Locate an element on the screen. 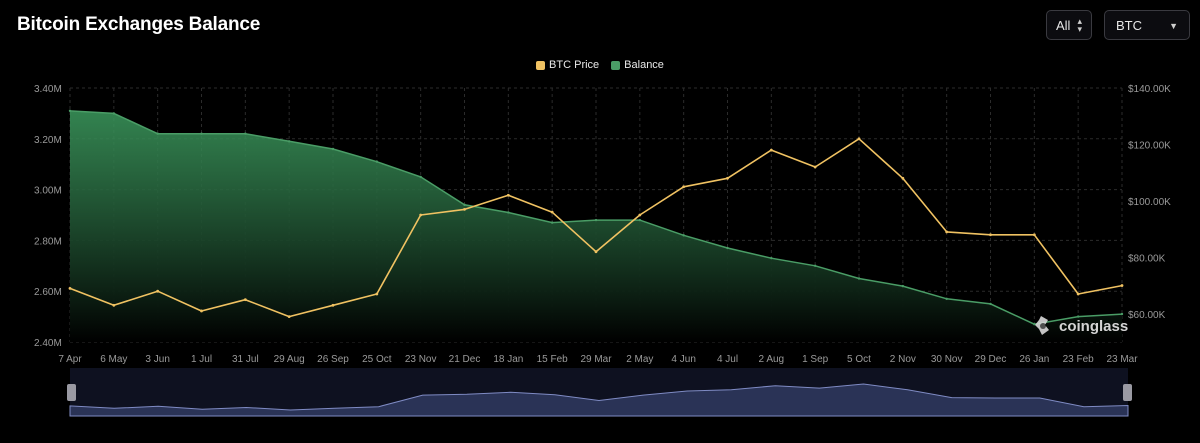 Image resolution: width=1200 pixels, height=443 pixels. x-tick-label: 1 Sep is located at coordinates (815, 359).